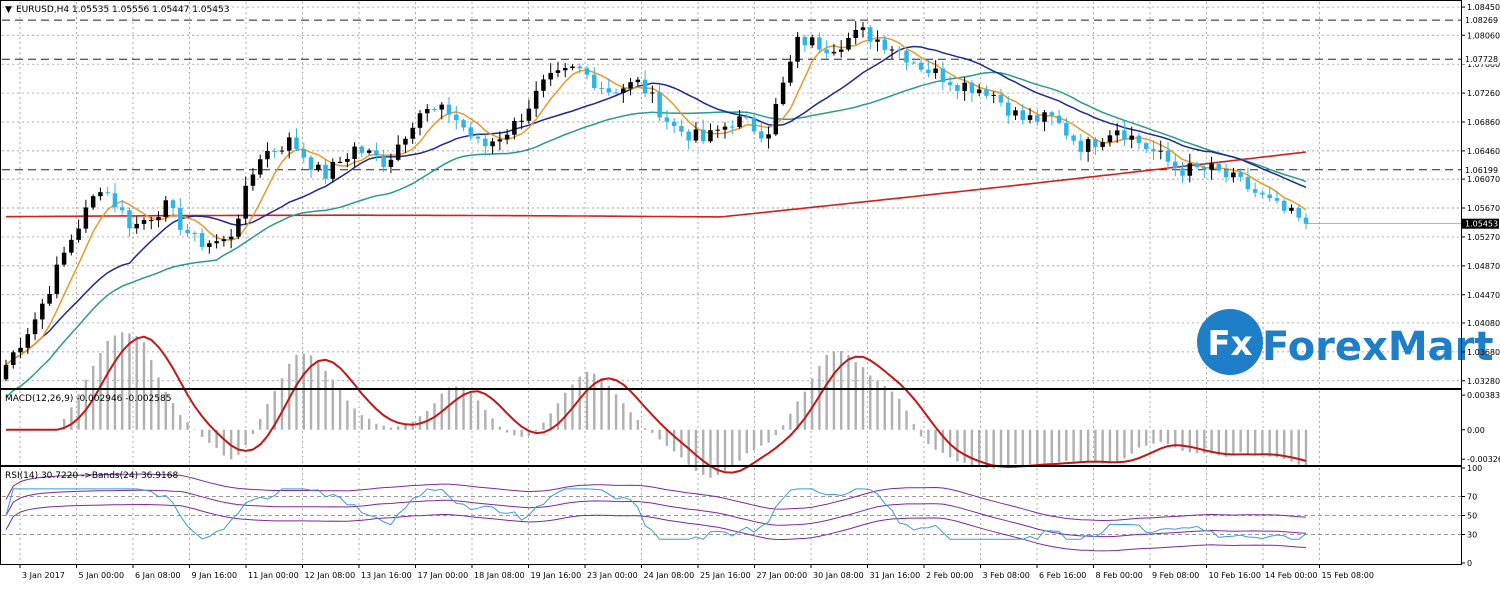 The height and width of the screenshot is (589, 1500). Describe the element at coordinates (1483, 35) in the screenshot. I see `main-y-tick-label: 1.08060` at that location.